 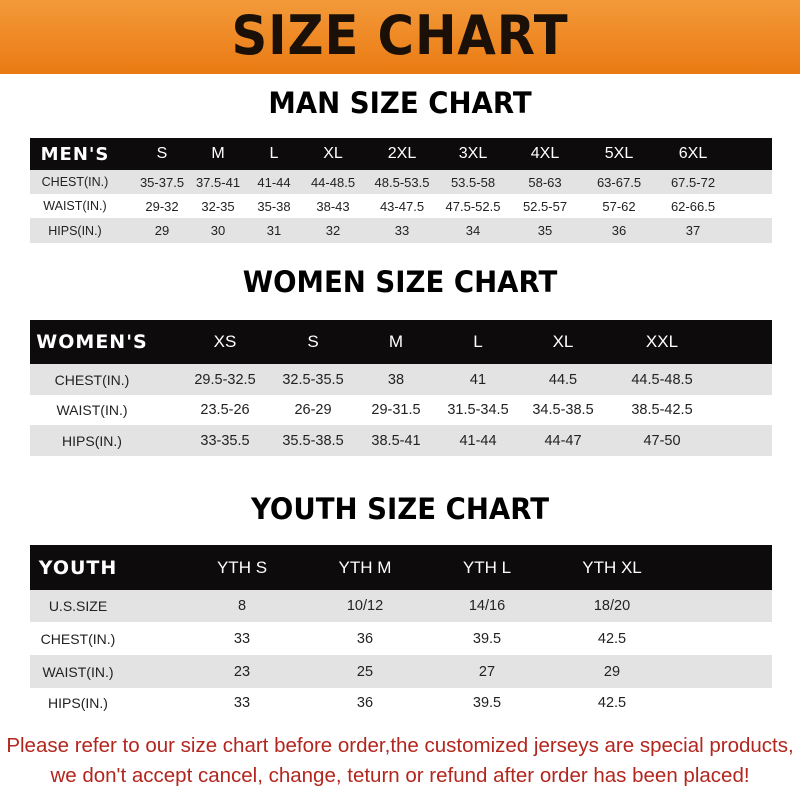 I want to click on table-cell: 38, so click(x=396, y=379).